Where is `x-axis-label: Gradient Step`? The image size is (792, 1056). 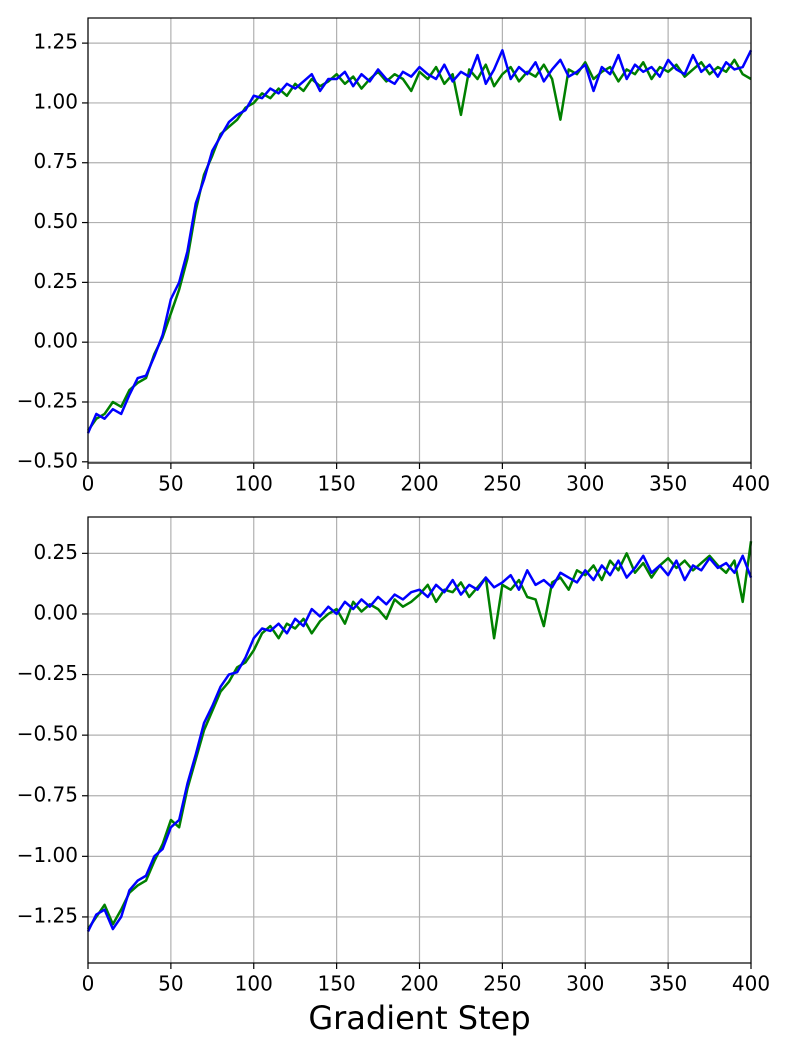 x-axis-label: Gradient Step is located at coordinates (419, 1018).